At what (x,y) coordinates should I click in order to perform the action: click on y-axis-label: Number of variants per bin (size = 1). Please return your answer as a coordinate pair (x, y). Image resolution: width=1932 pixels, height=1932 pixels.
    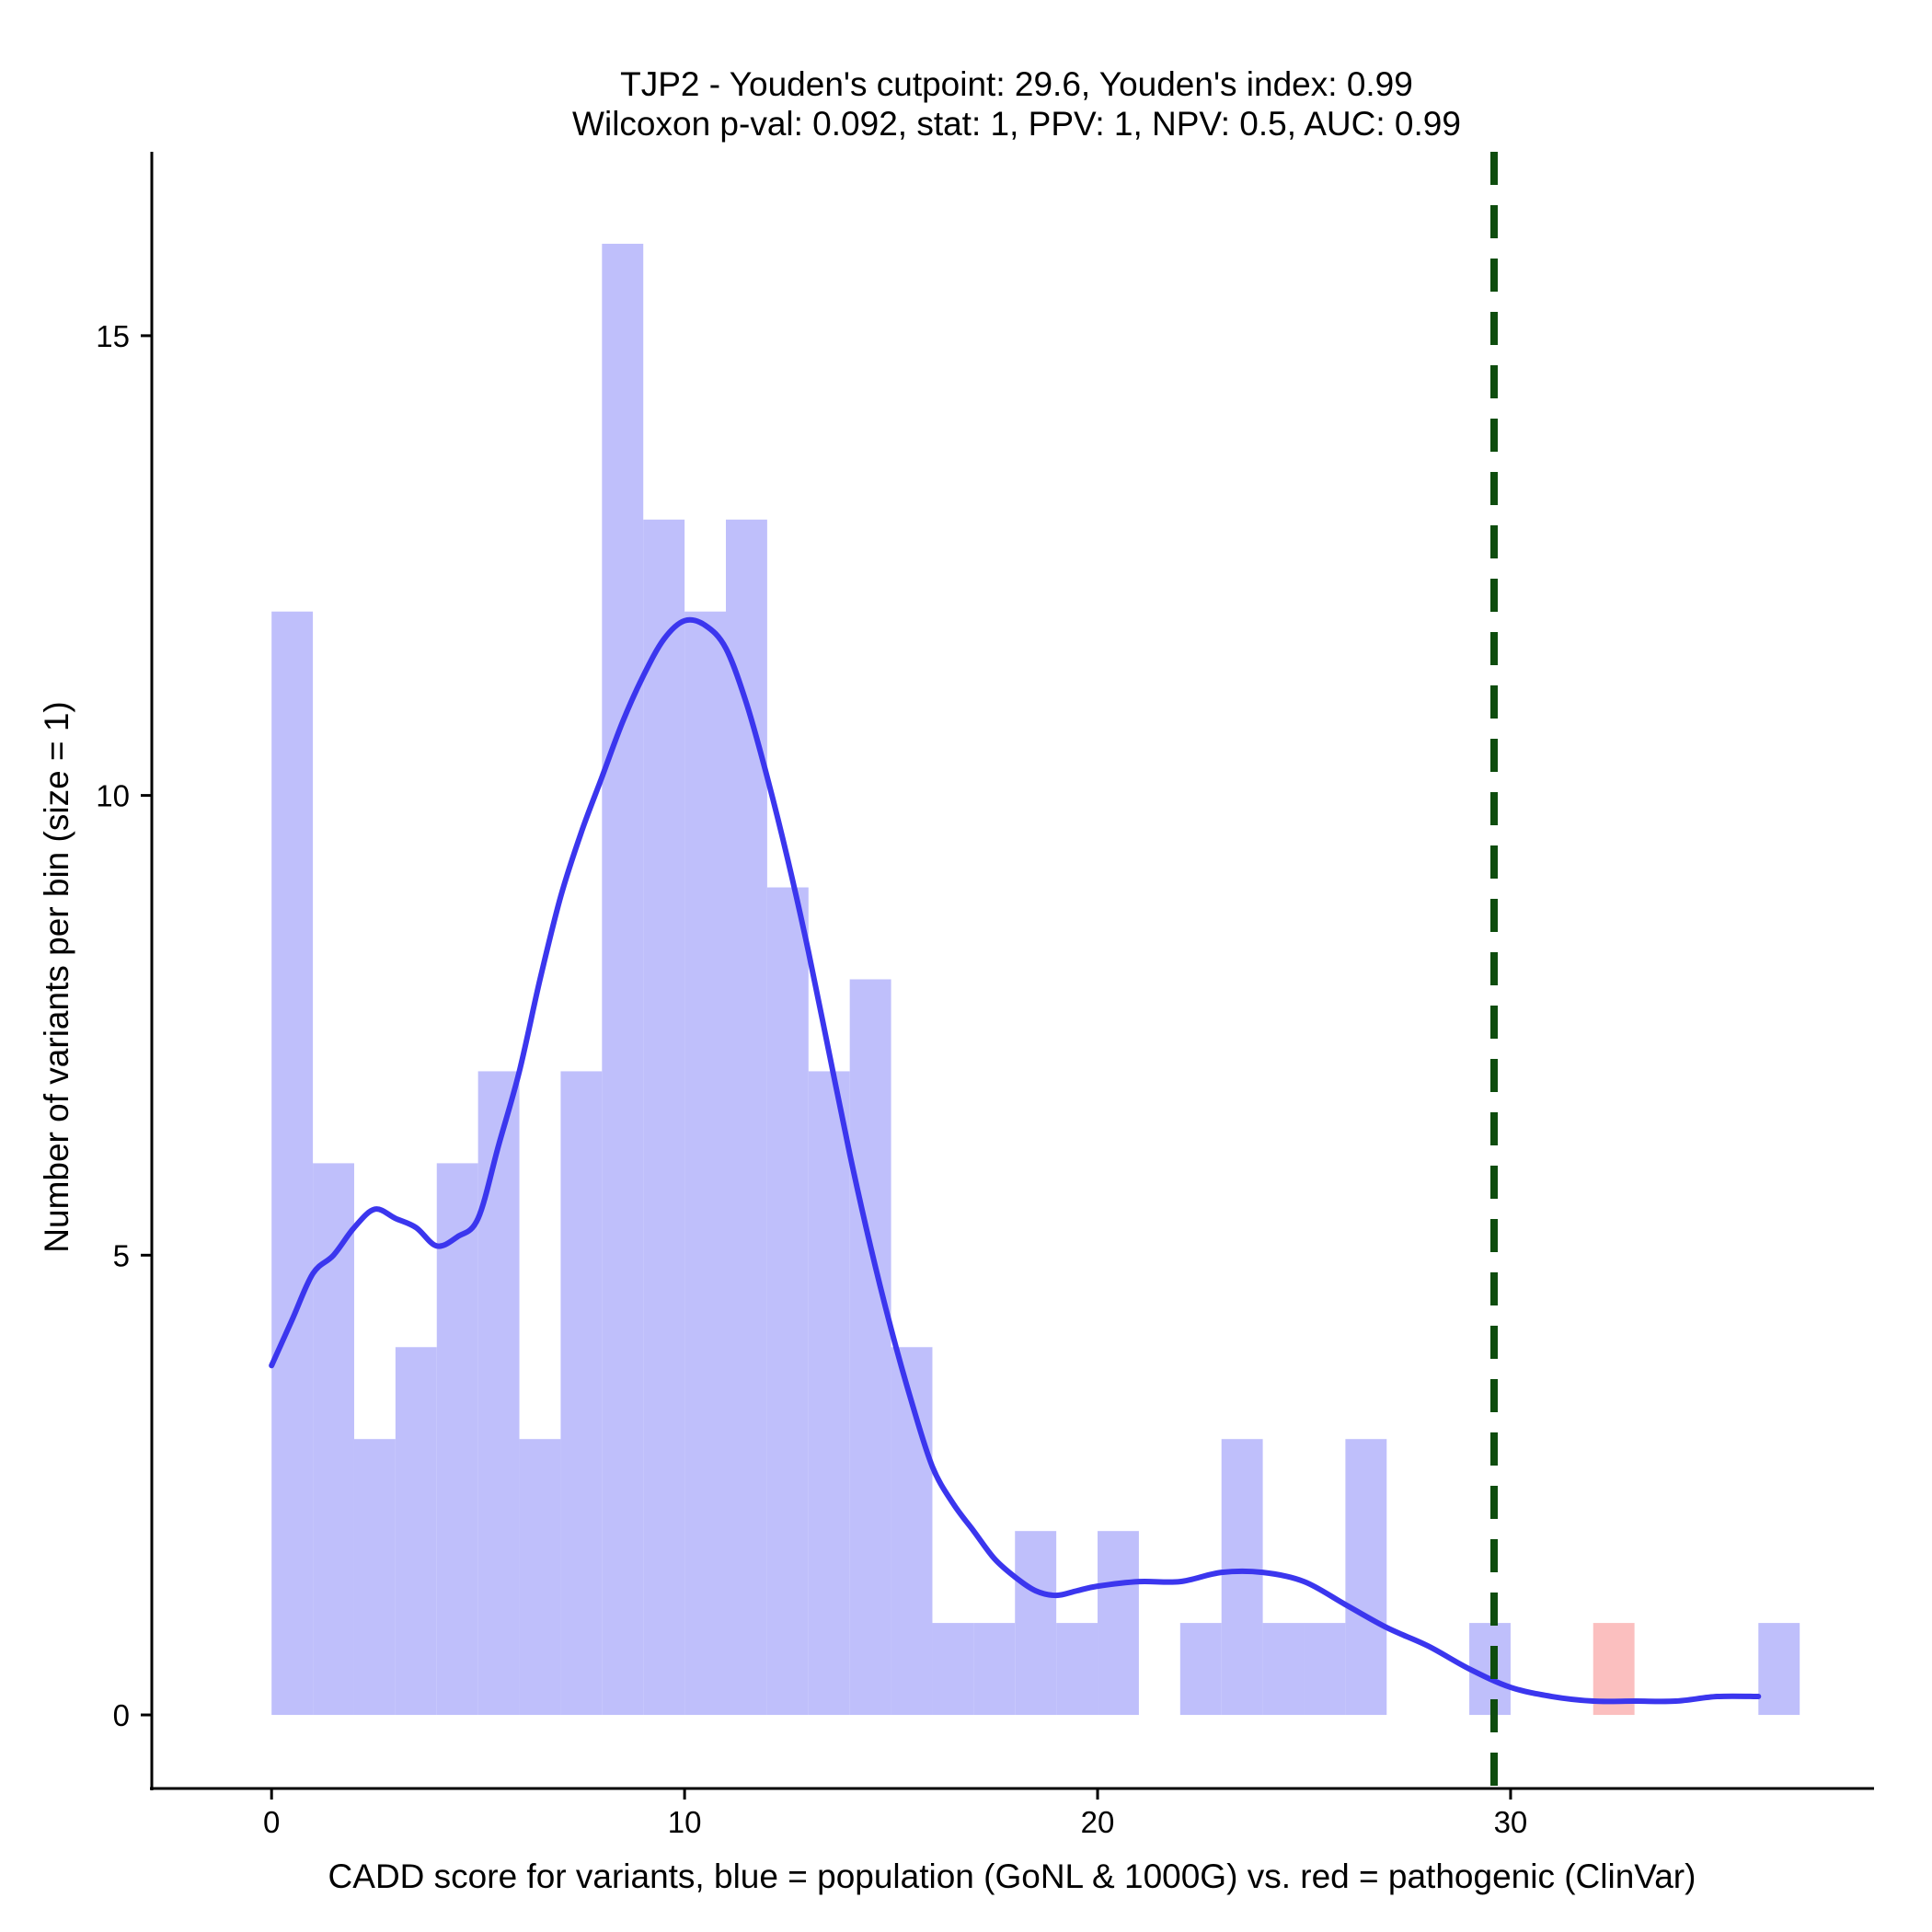
    Looking at the image, I should click on (56, 976).